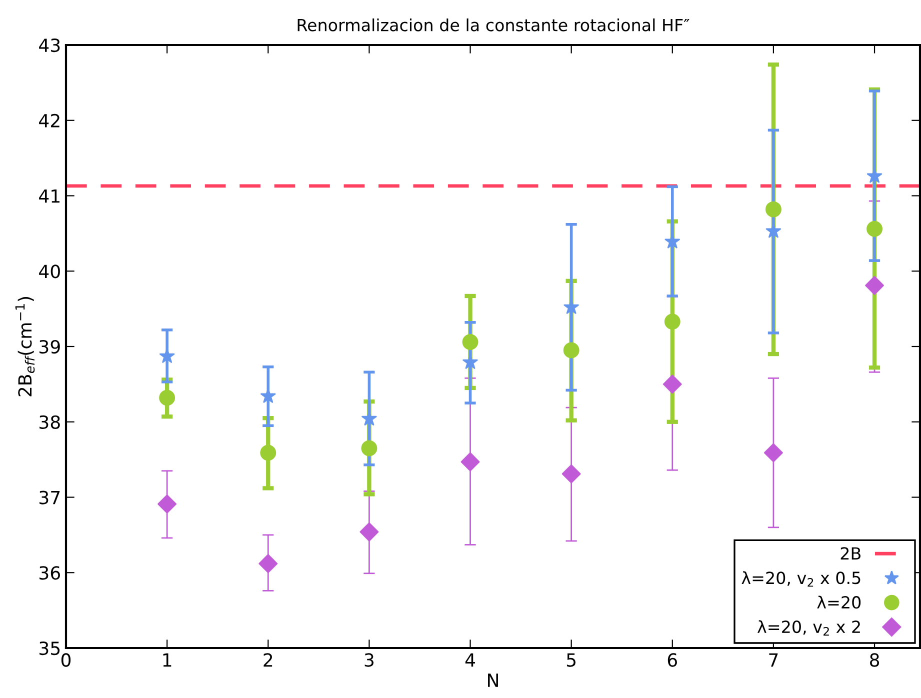 Image resolution: width=921 pixels, height=698 pixels. What do you see at coordinates (875, 660) in the screenshot?
I see `x-tick-label: 8` at bounding box center [875, 660].